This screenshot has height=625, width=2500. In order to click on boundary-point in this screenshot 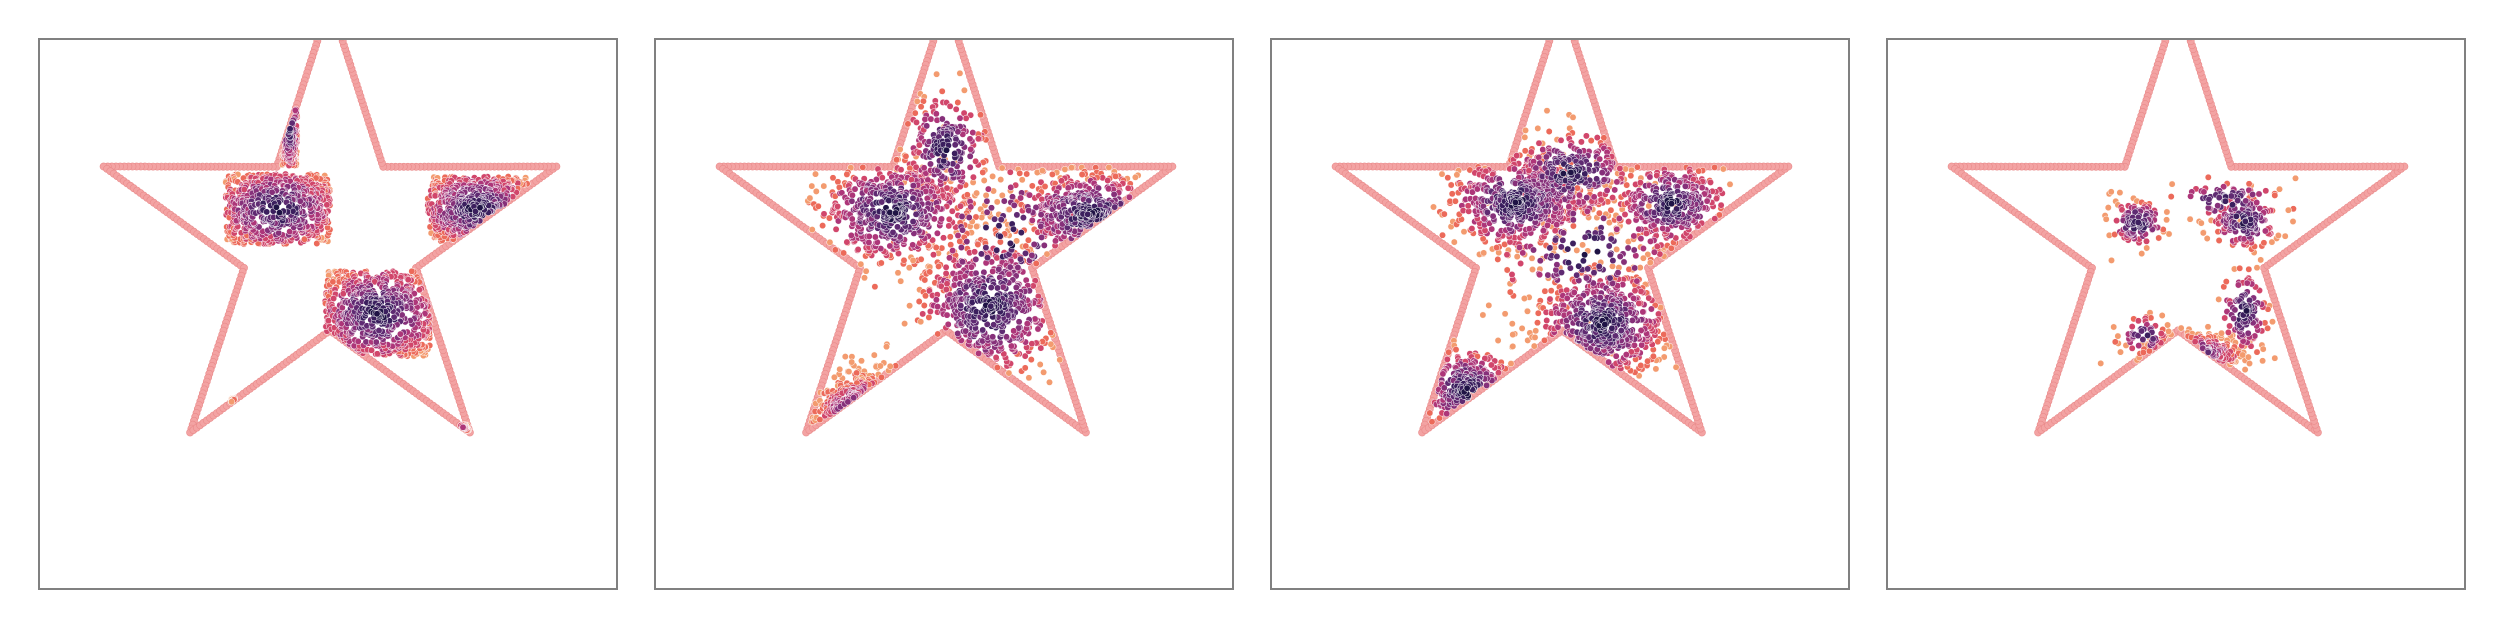, I will do `click(342, 43)`.